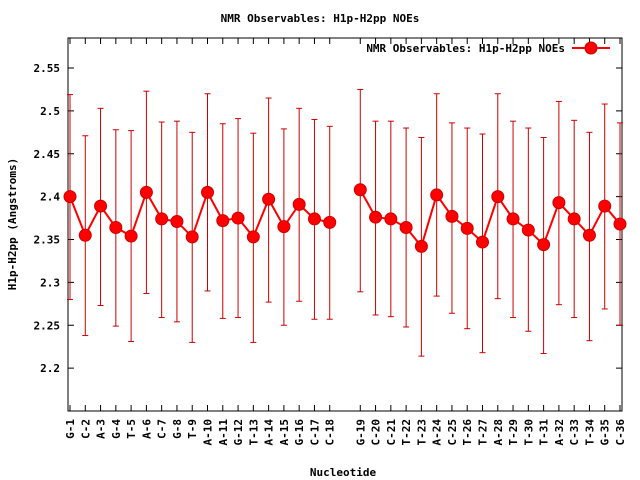 The height and width of the screenshot is (480, 640). What do you see at coordinates (421, 432) in the screenshot?
I see `x-tick-label: T-23` at bounding box center [421, 432].